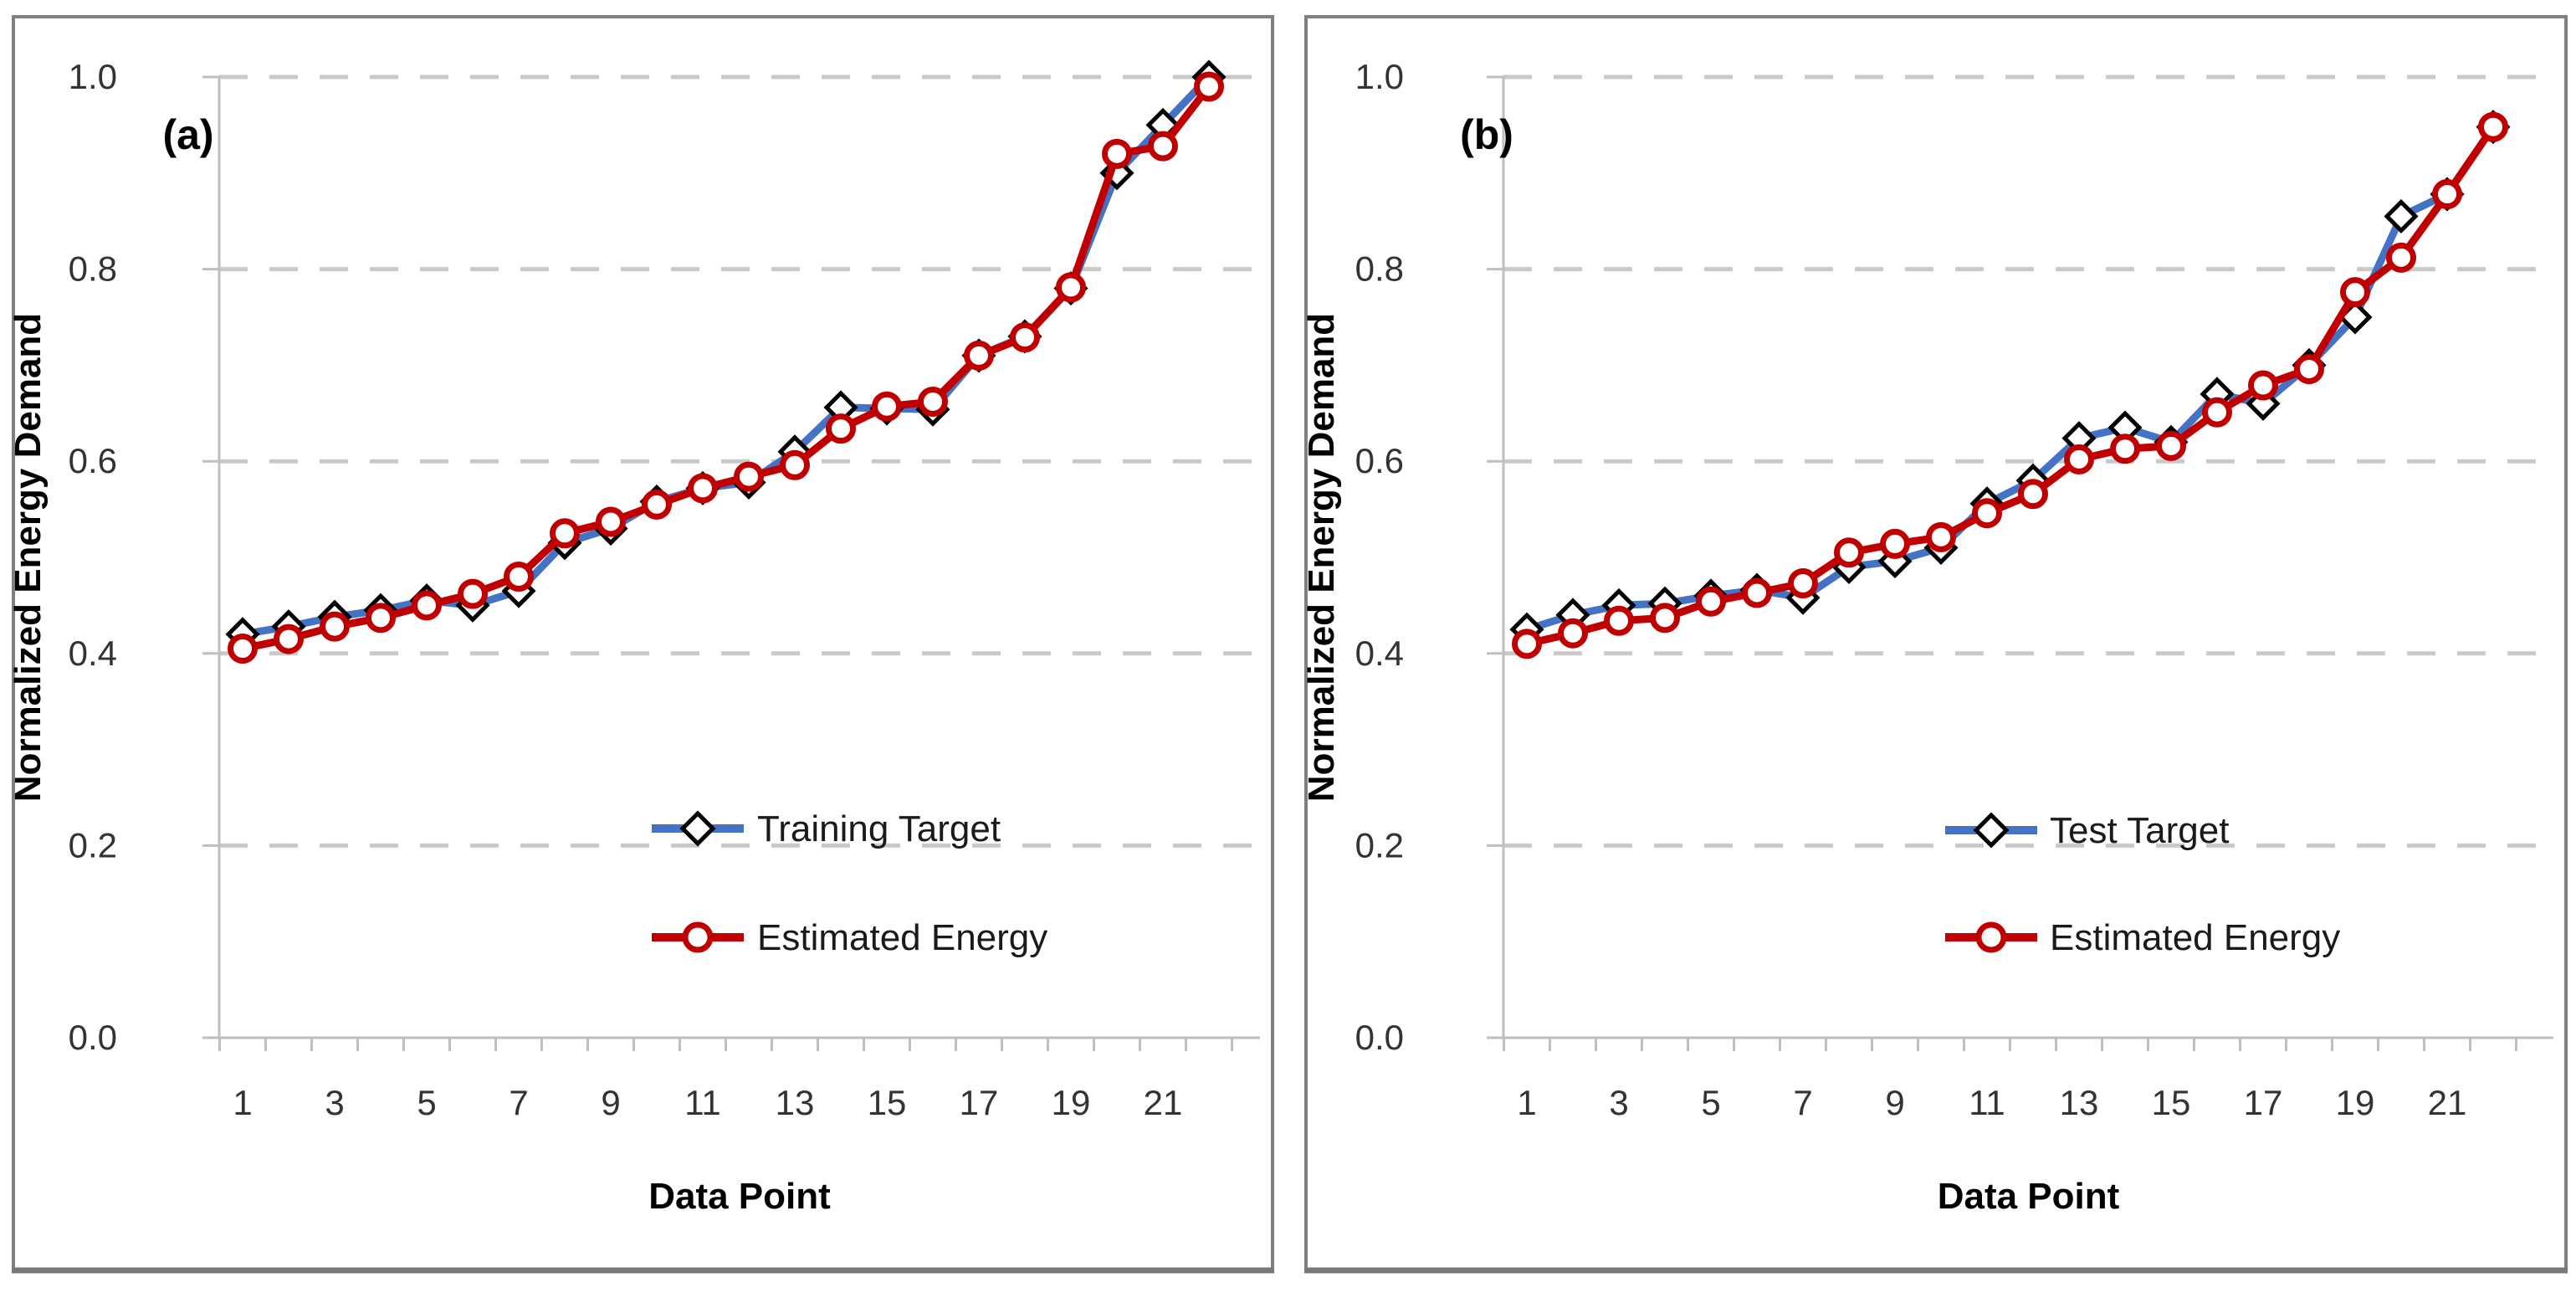 This screenshot has width=2576, height=1298. Describe the element at coordinates (2402, 215) in the screenshot. I see `target-diamond-marker` at that location.